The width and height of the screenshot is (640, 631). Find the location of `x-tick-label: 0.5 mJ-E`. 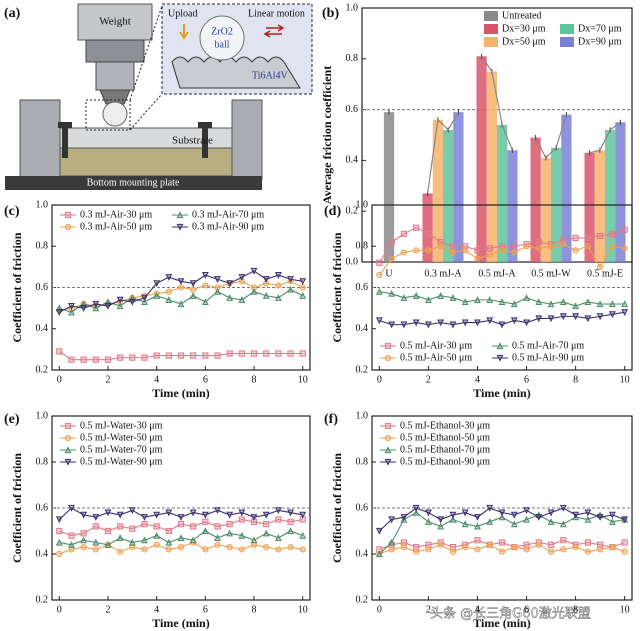

x-tick-label: 0.5 mJ-E is located at coordinates (605, 273).